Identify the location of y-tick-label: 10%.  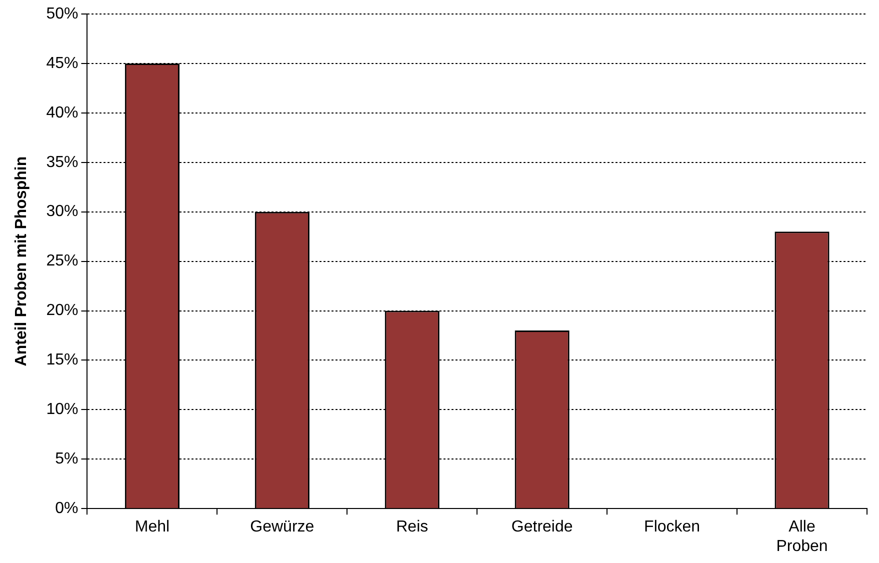
(62, 409).